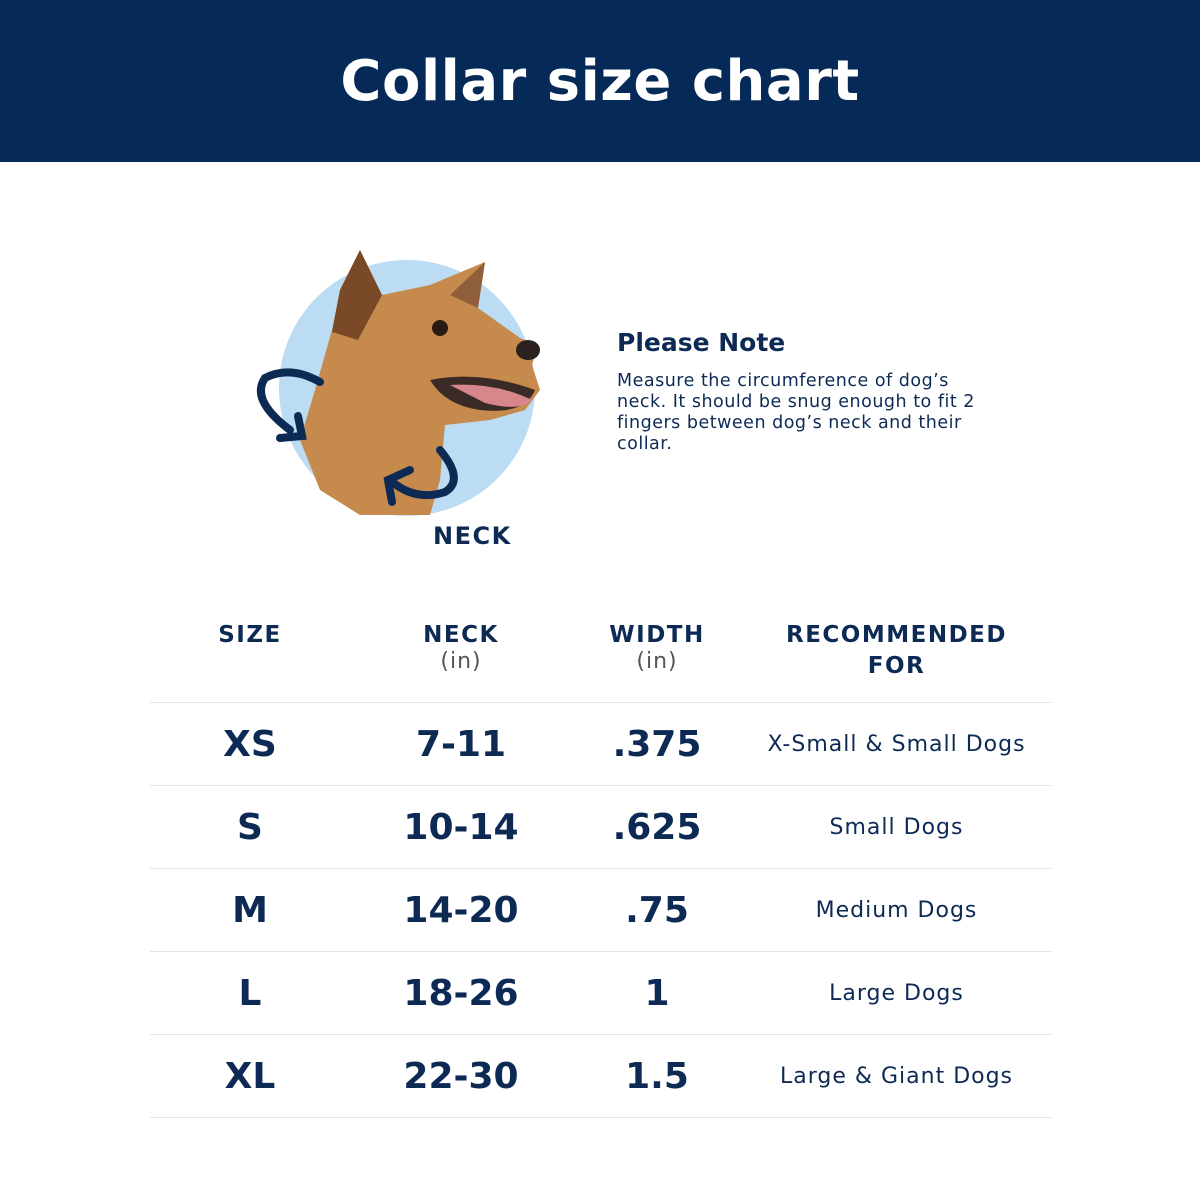 The width and height of the screenshot is (1200, 1200). What do you see at coordinates (461, 635) in the screenshot?
I see `header-label: NECK` at bounding box center [461, 635].